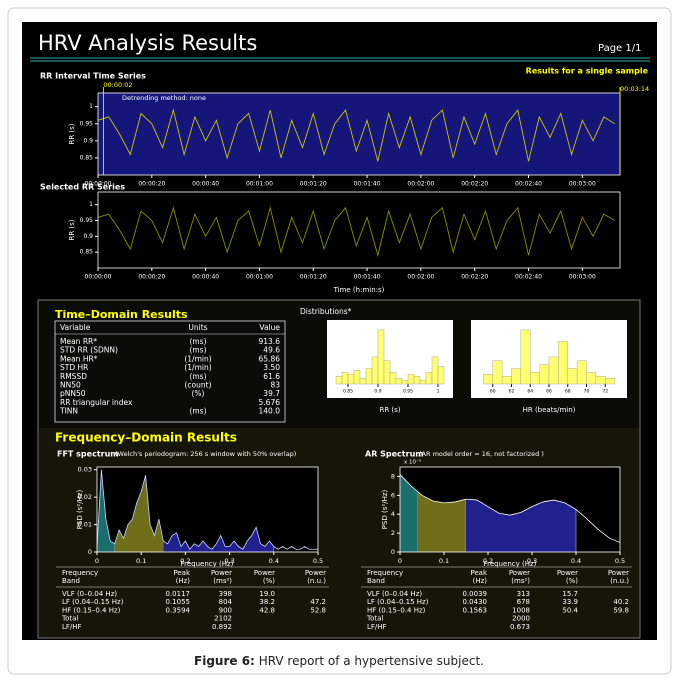 The height and width of the screenshot is (682, 679). I want to click on table-cell: 5.676, so click(270, 402).